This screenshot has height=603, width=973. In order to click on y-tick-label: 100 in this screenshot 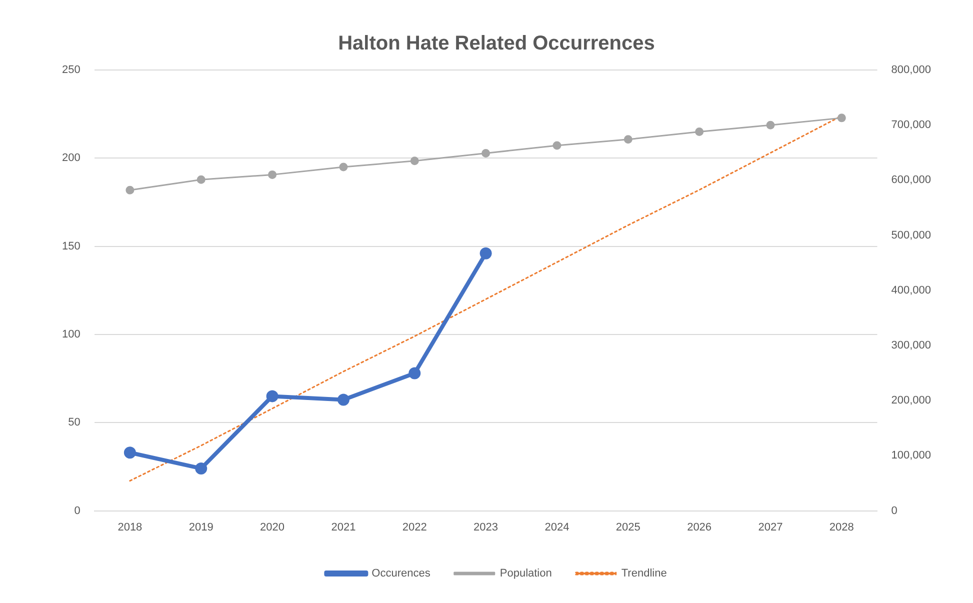, I will do `click(71, 334)`.